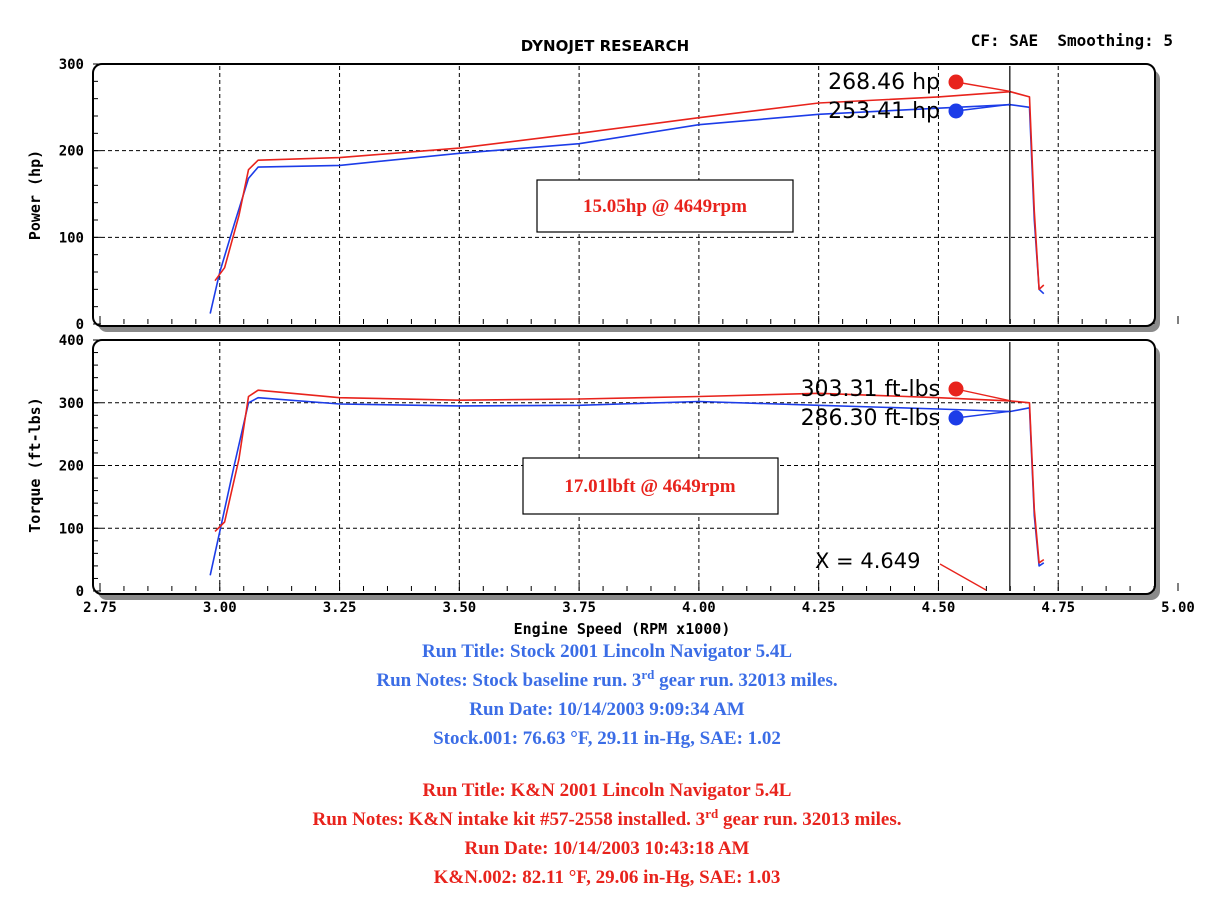  I want to click on torque-peak-markers: 303.31 ft-lbs 286.30 ft-lbs, so click(905, 404).